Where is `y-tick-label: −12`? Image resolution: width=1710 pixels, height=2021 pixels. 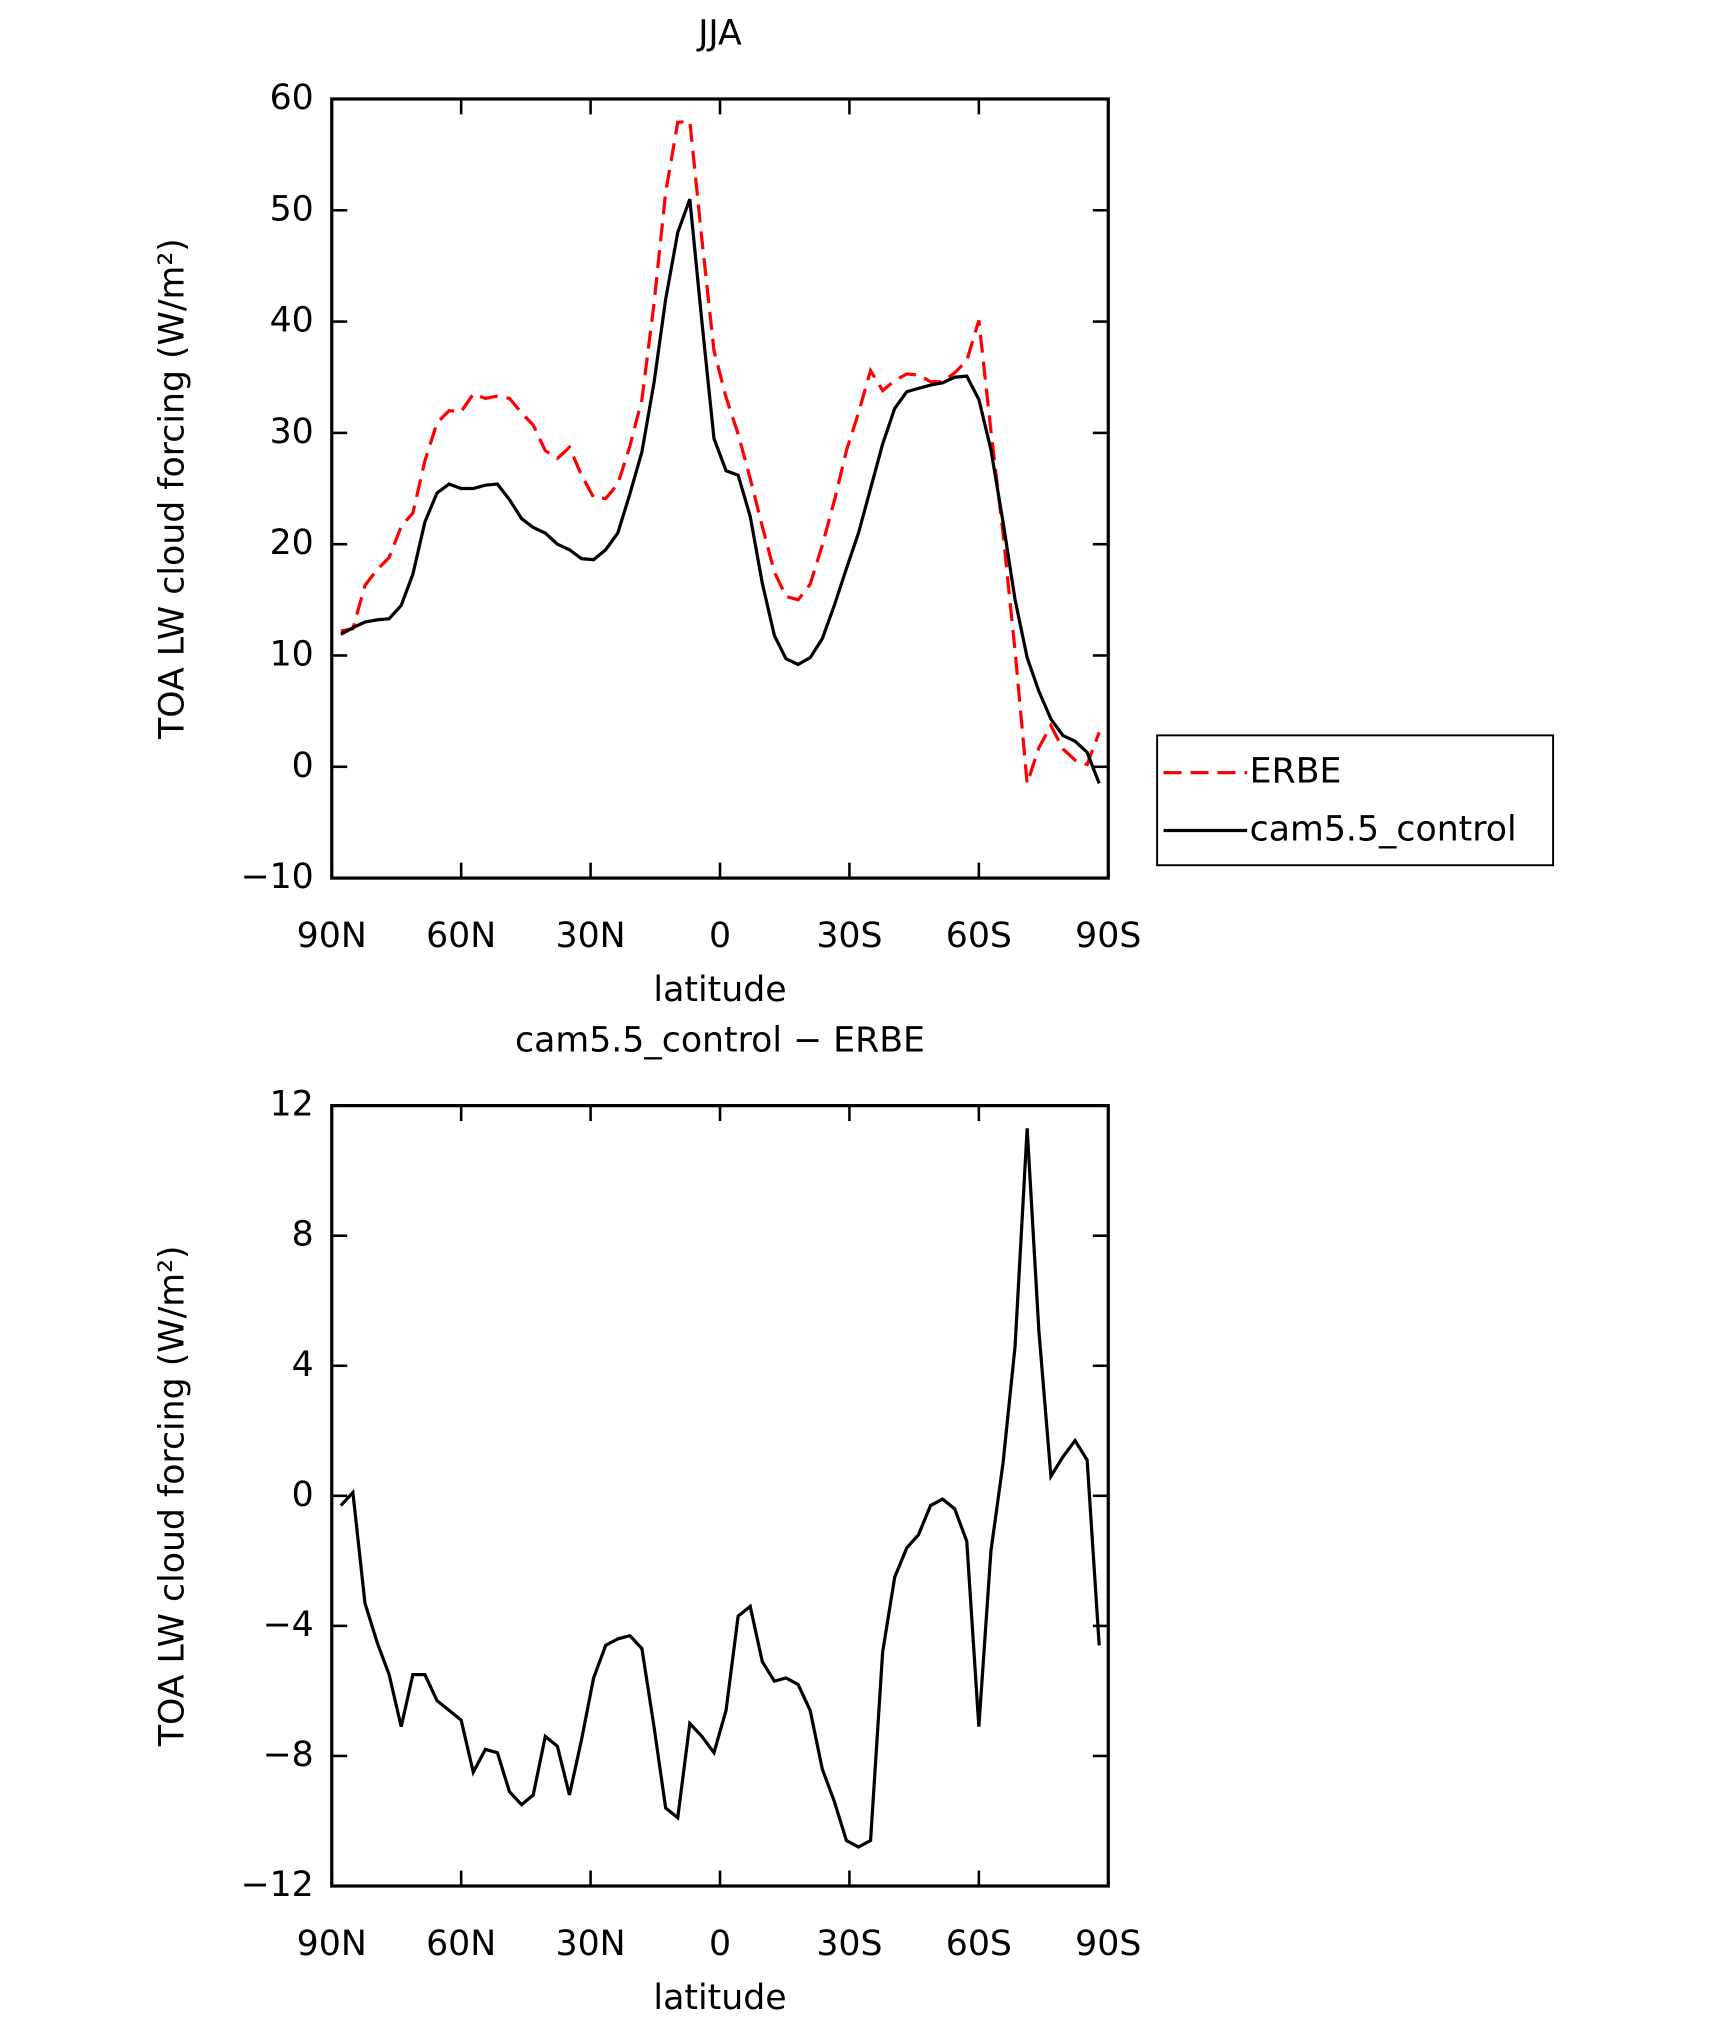 y-tick-label: −12 is located at coordinates (277, 1885).